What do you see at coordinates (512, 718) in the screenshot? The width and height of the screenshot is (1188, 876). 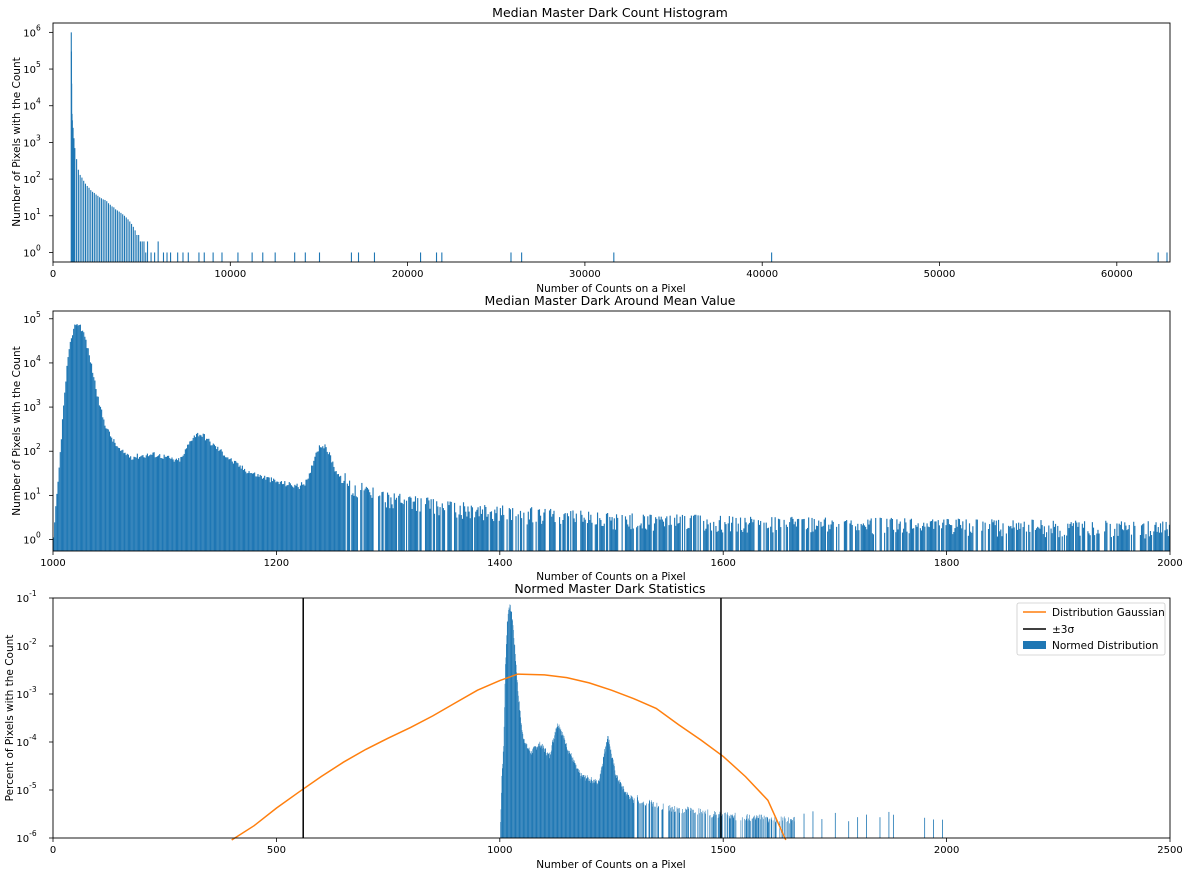 I see `sigma-lines` at bounding box center [512, 718].